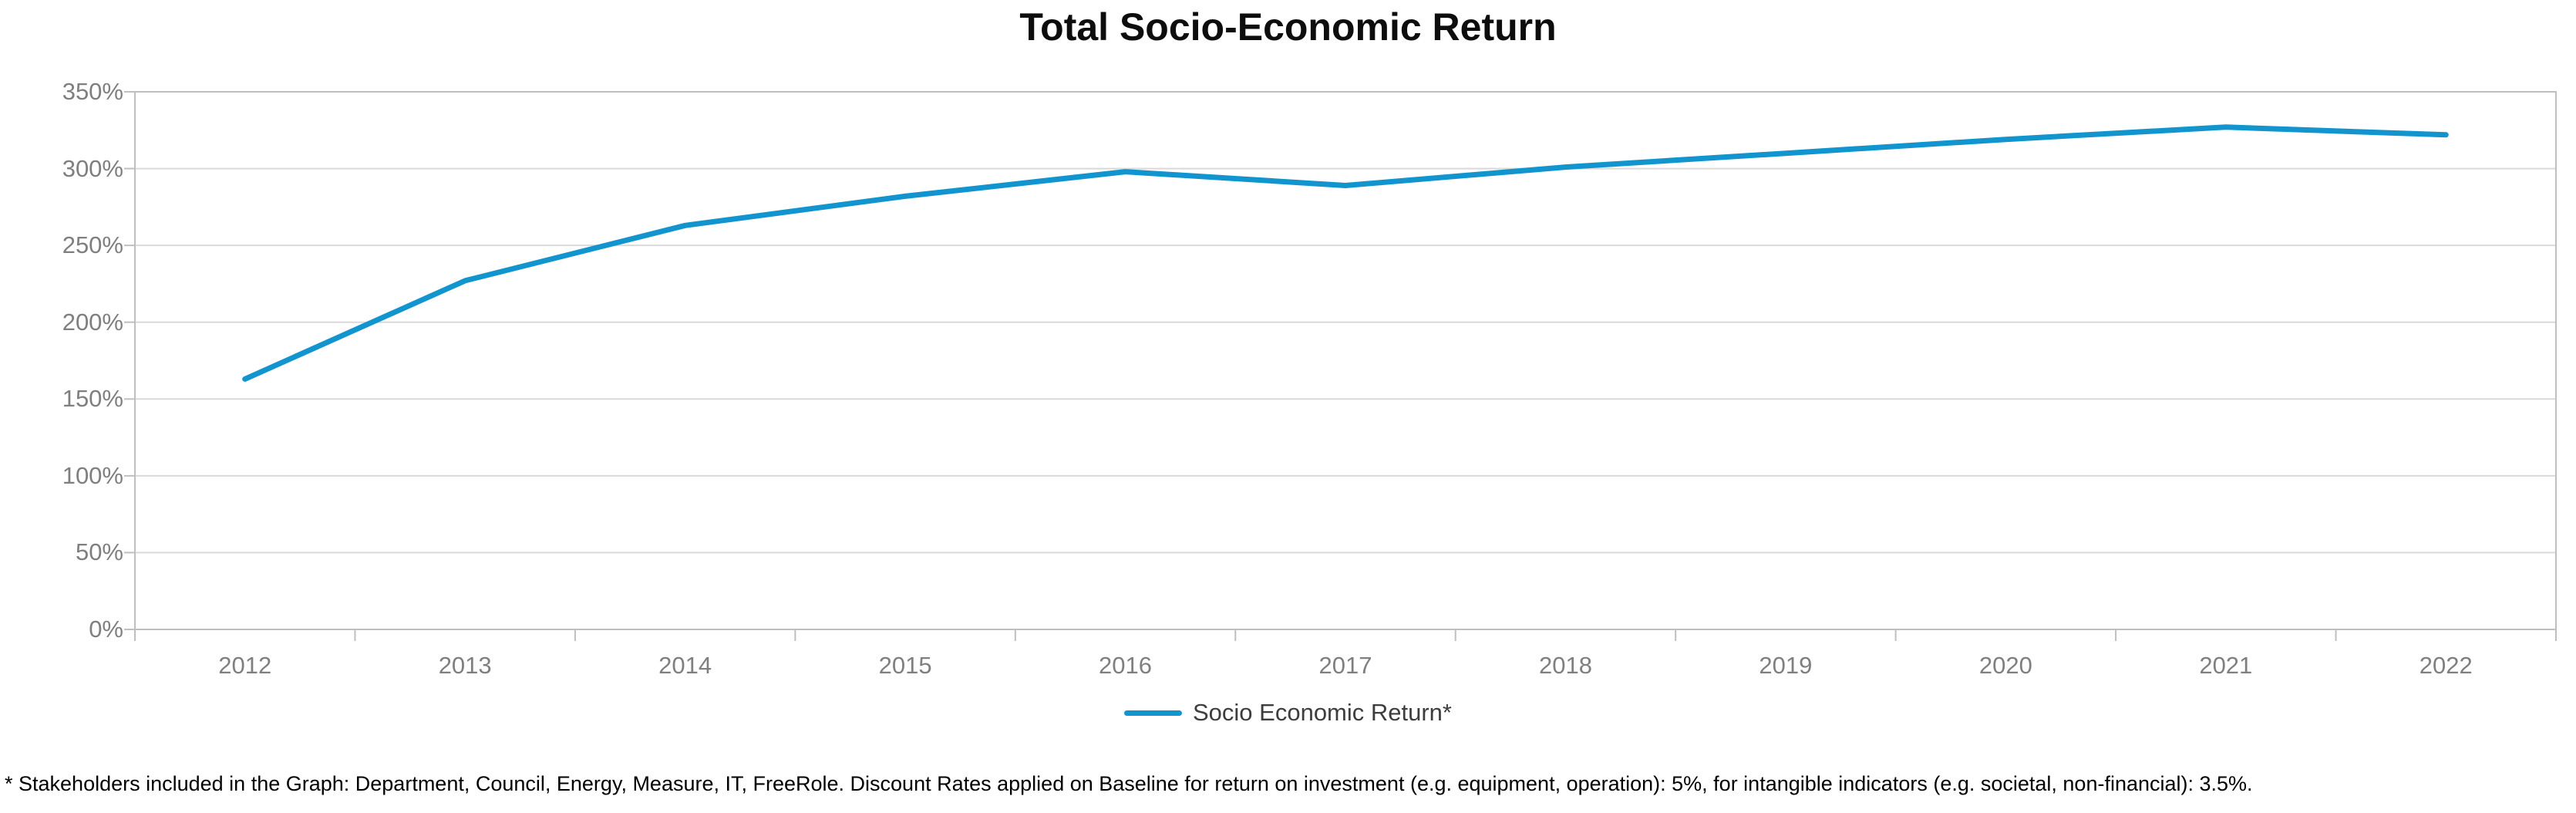 This screenshot has width=2576, height=813. What do you see at coordinates (685, 665) in the screenshot?
I see `x-axis-label: 2014` at bounding box center [685, 665].